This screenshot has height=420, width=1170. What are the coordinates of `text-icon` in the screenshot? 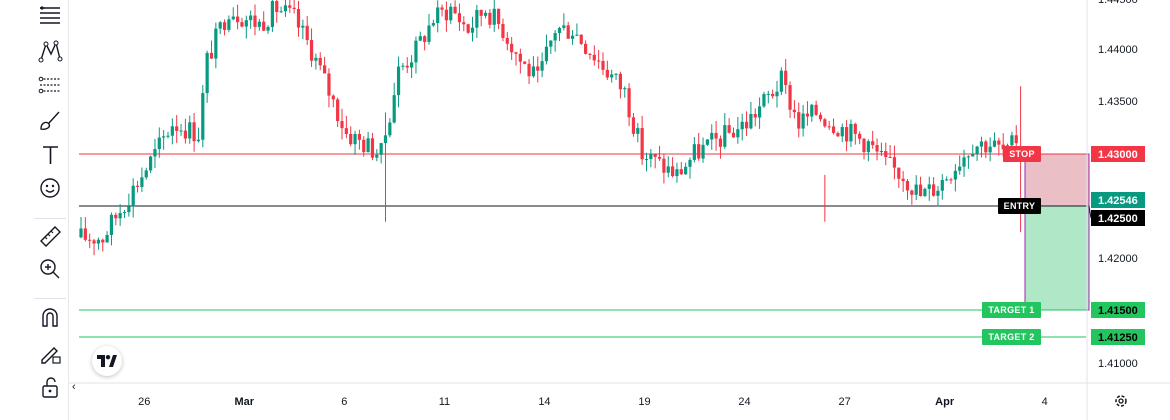 It's located at (50, 155).